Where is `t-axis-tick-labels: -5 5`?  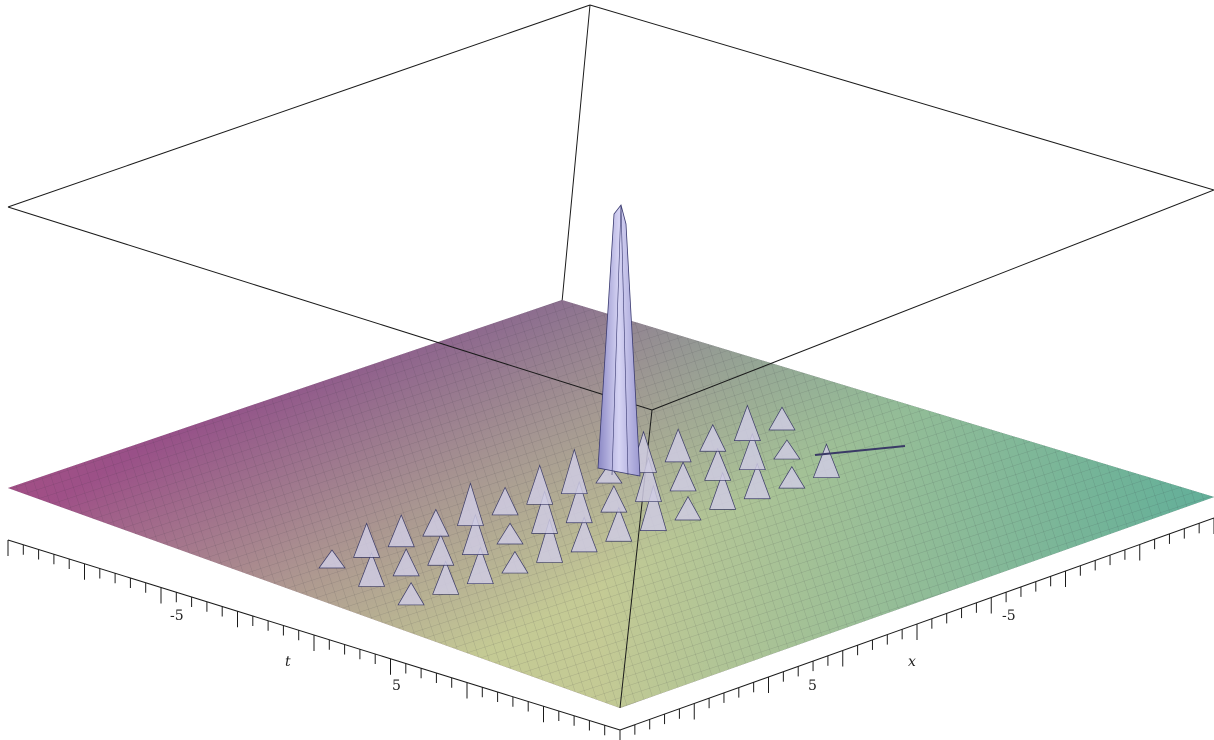 t-axis-tick-labels: -5 5 is located at coordinates (285, 651).